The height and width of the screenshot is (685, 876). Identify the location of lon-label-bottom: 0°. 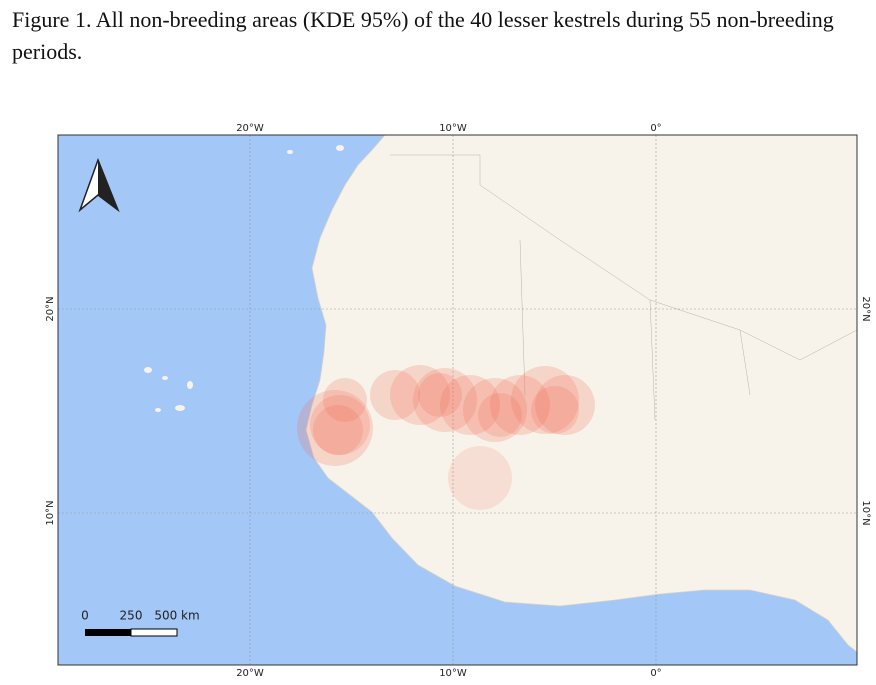
(655, 673).